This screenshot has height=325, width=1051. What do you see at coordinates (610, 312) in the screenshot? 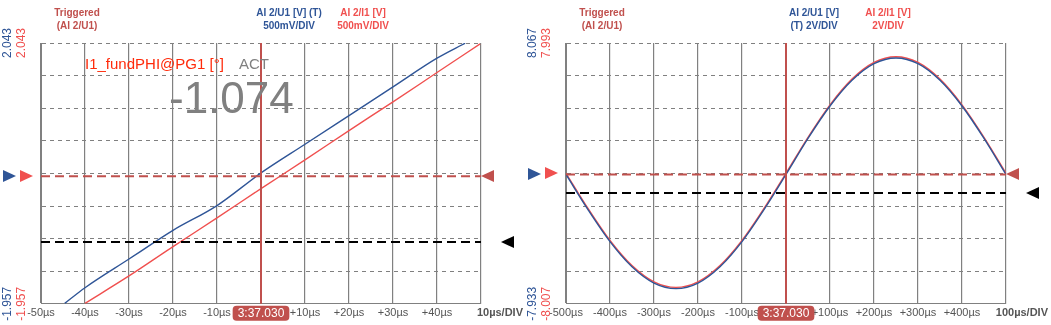
I see `x-tick-label: -400µs` at bounding box center [610, 312].